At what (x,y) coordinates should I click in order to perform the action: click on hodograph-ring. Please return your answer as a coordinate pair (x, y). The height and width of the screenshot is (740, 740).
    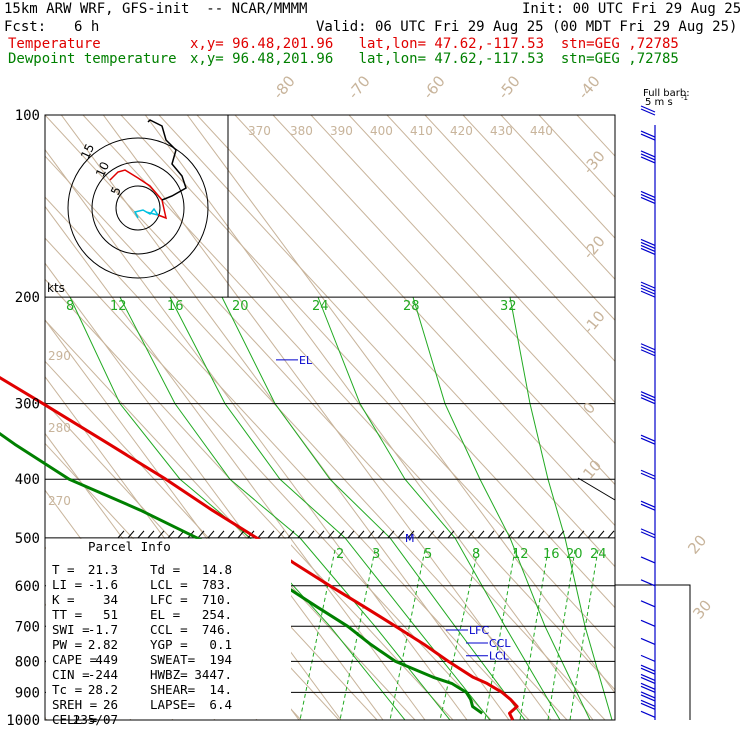
    Looking at the image, I should click on (138, 208).